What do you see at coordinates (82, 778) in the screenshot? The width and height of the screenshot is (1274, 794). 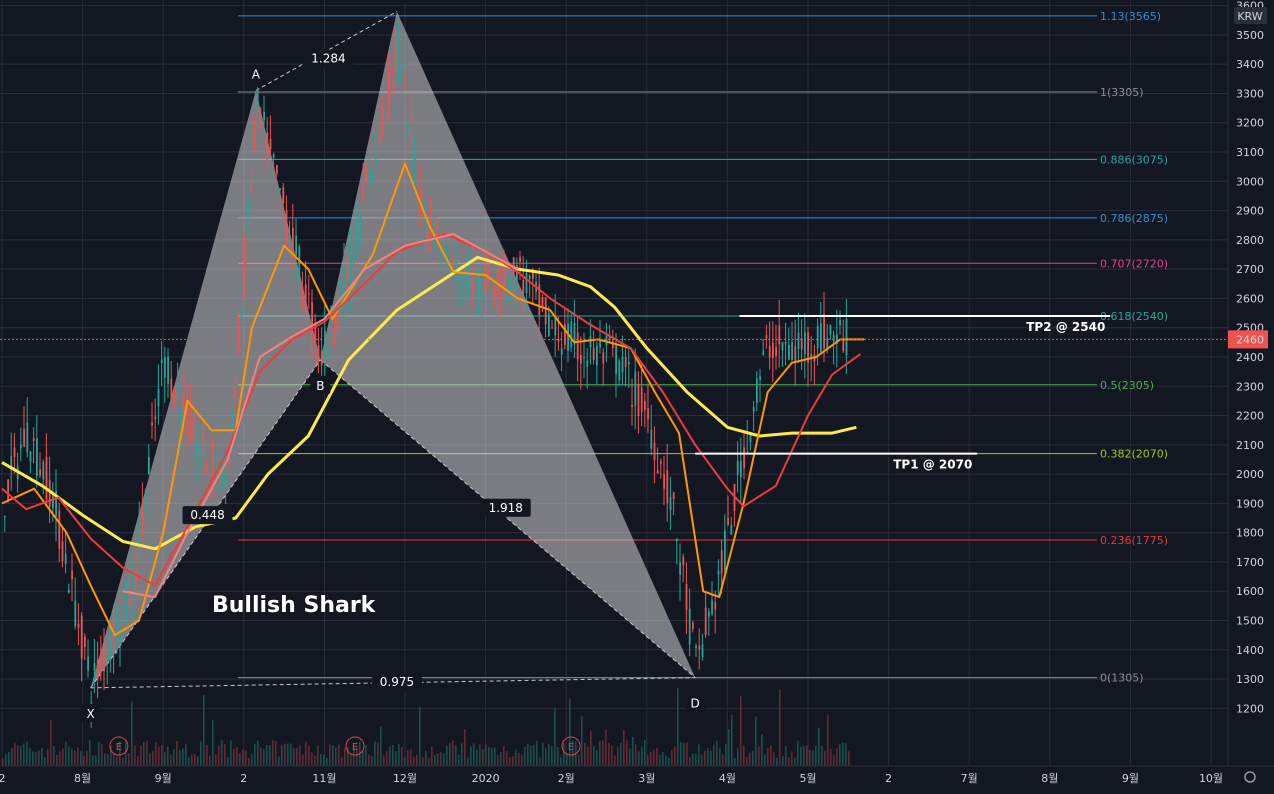 I see `x-tick-label: 8월` at bounding box center [82, 778].